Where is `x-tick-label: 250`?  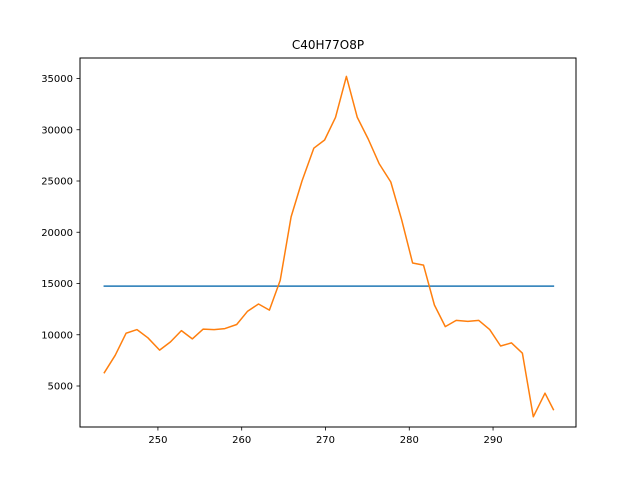 x-tick-label: 250 is located at coordinates (157, 440).